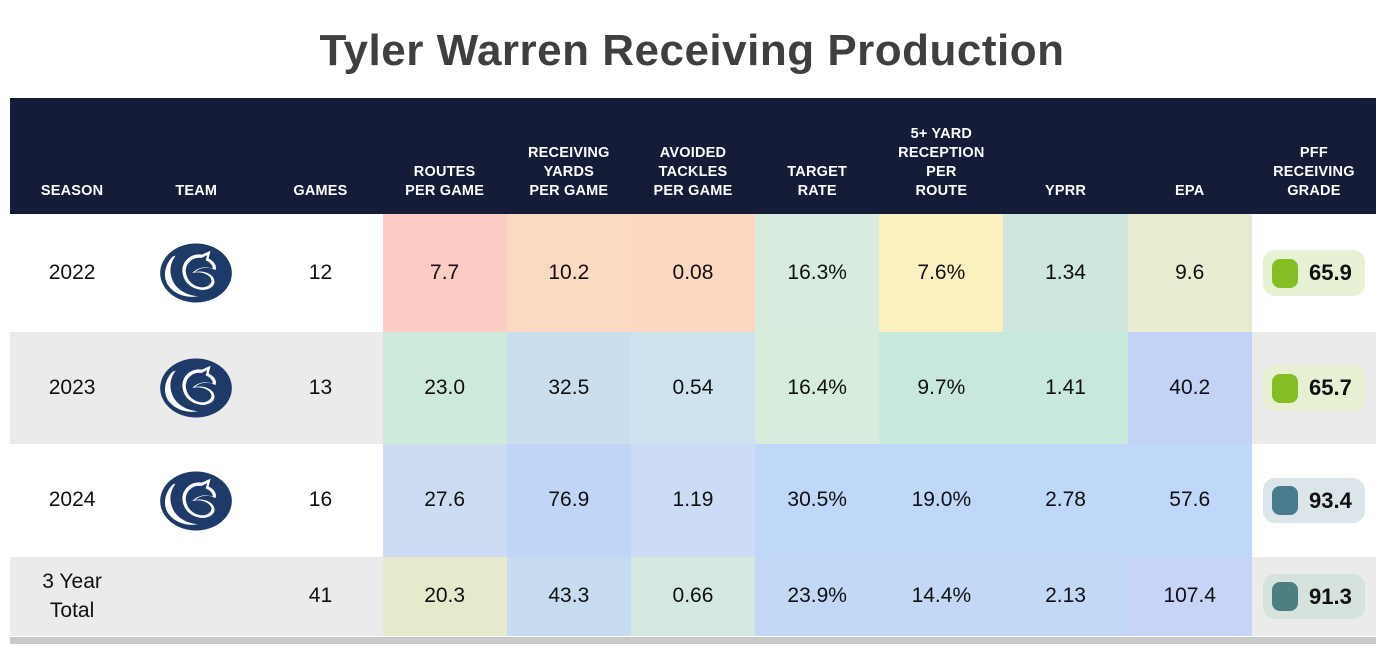 The height and width of the screenshot is (648, 1384). I want to click on grade-value: 93.4, so click(1330, 500).